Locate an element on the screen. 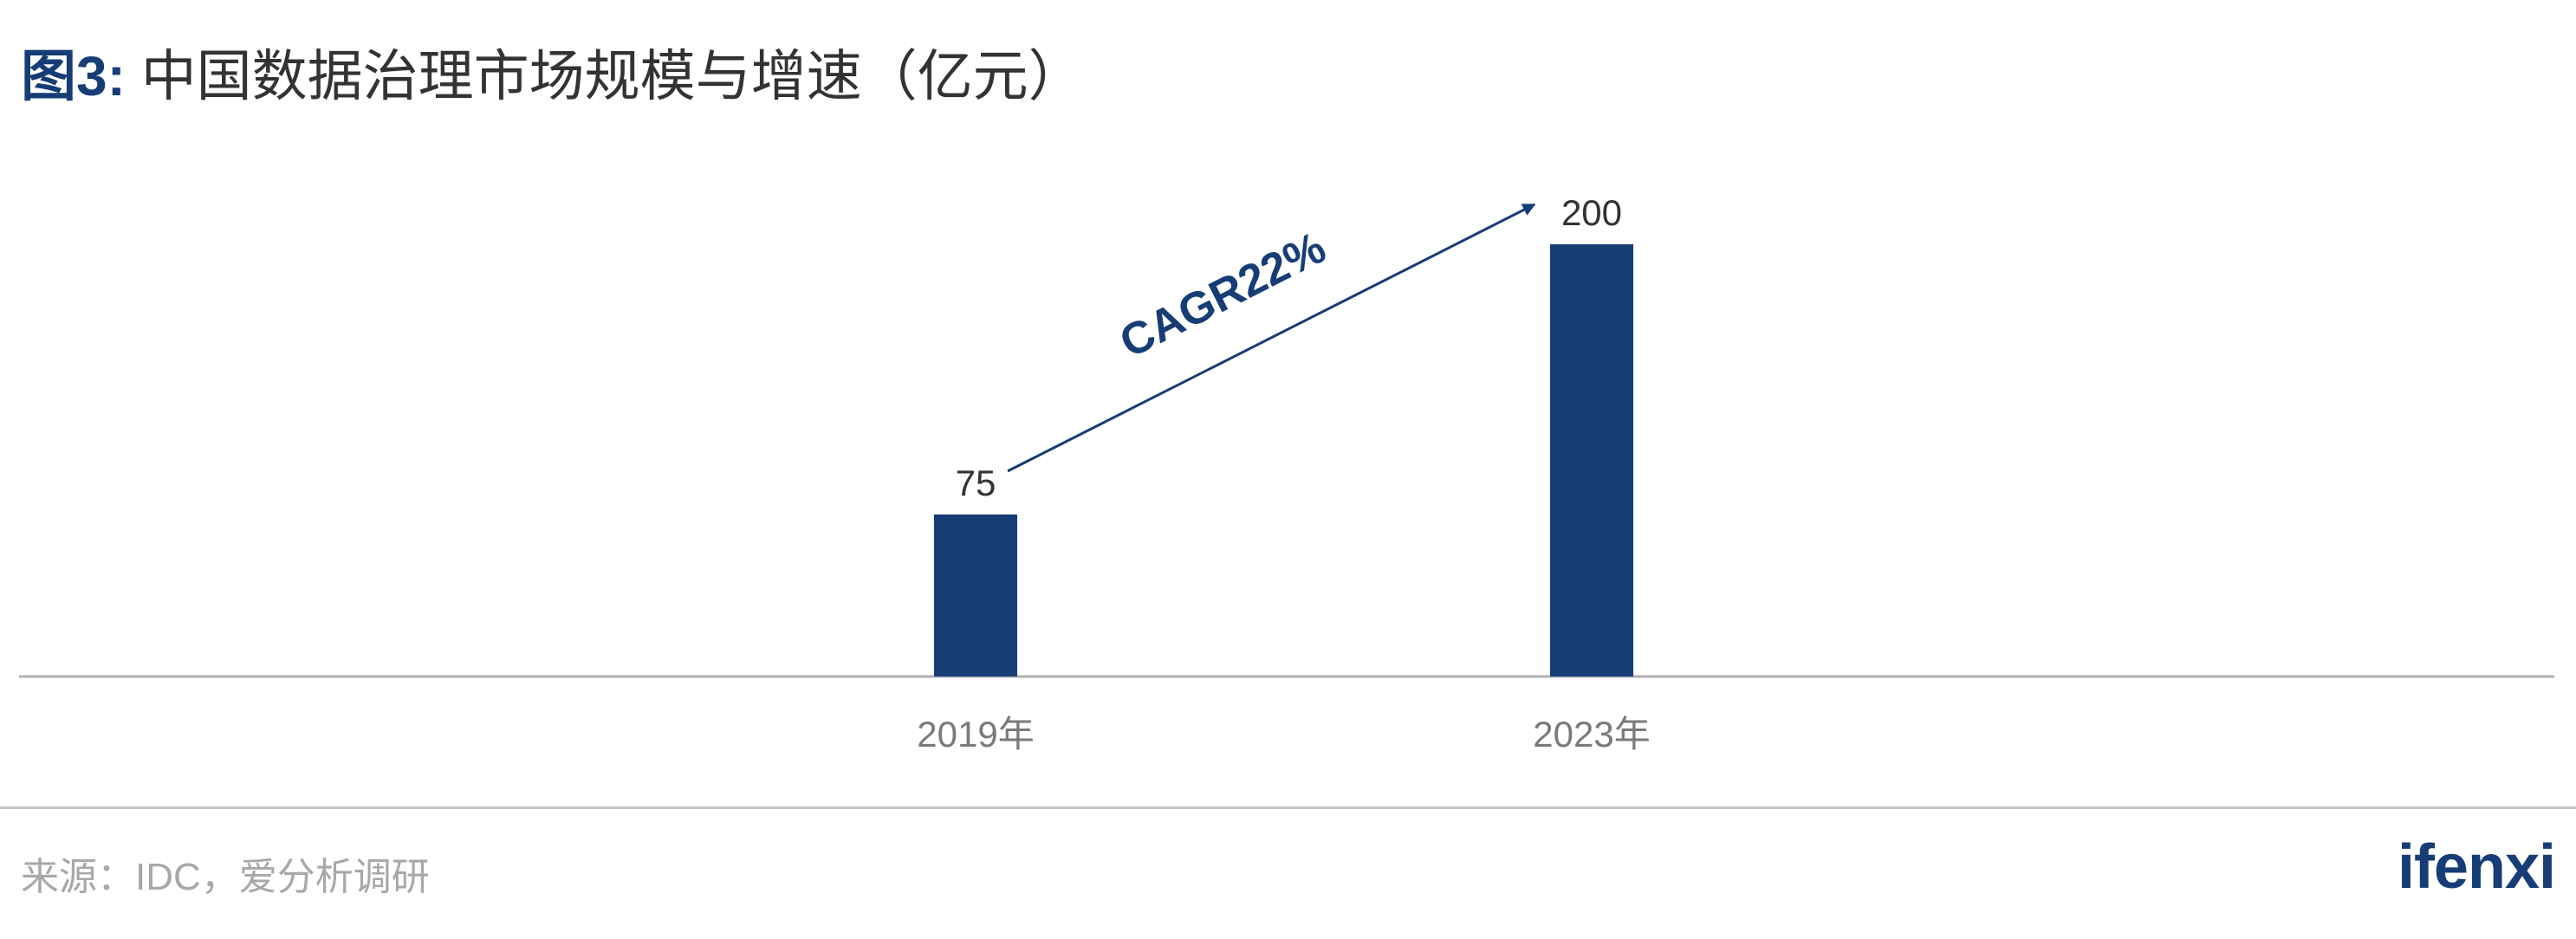  source-note: 来源：IDC，爱分析调研 is located at coordinates (225, 877).